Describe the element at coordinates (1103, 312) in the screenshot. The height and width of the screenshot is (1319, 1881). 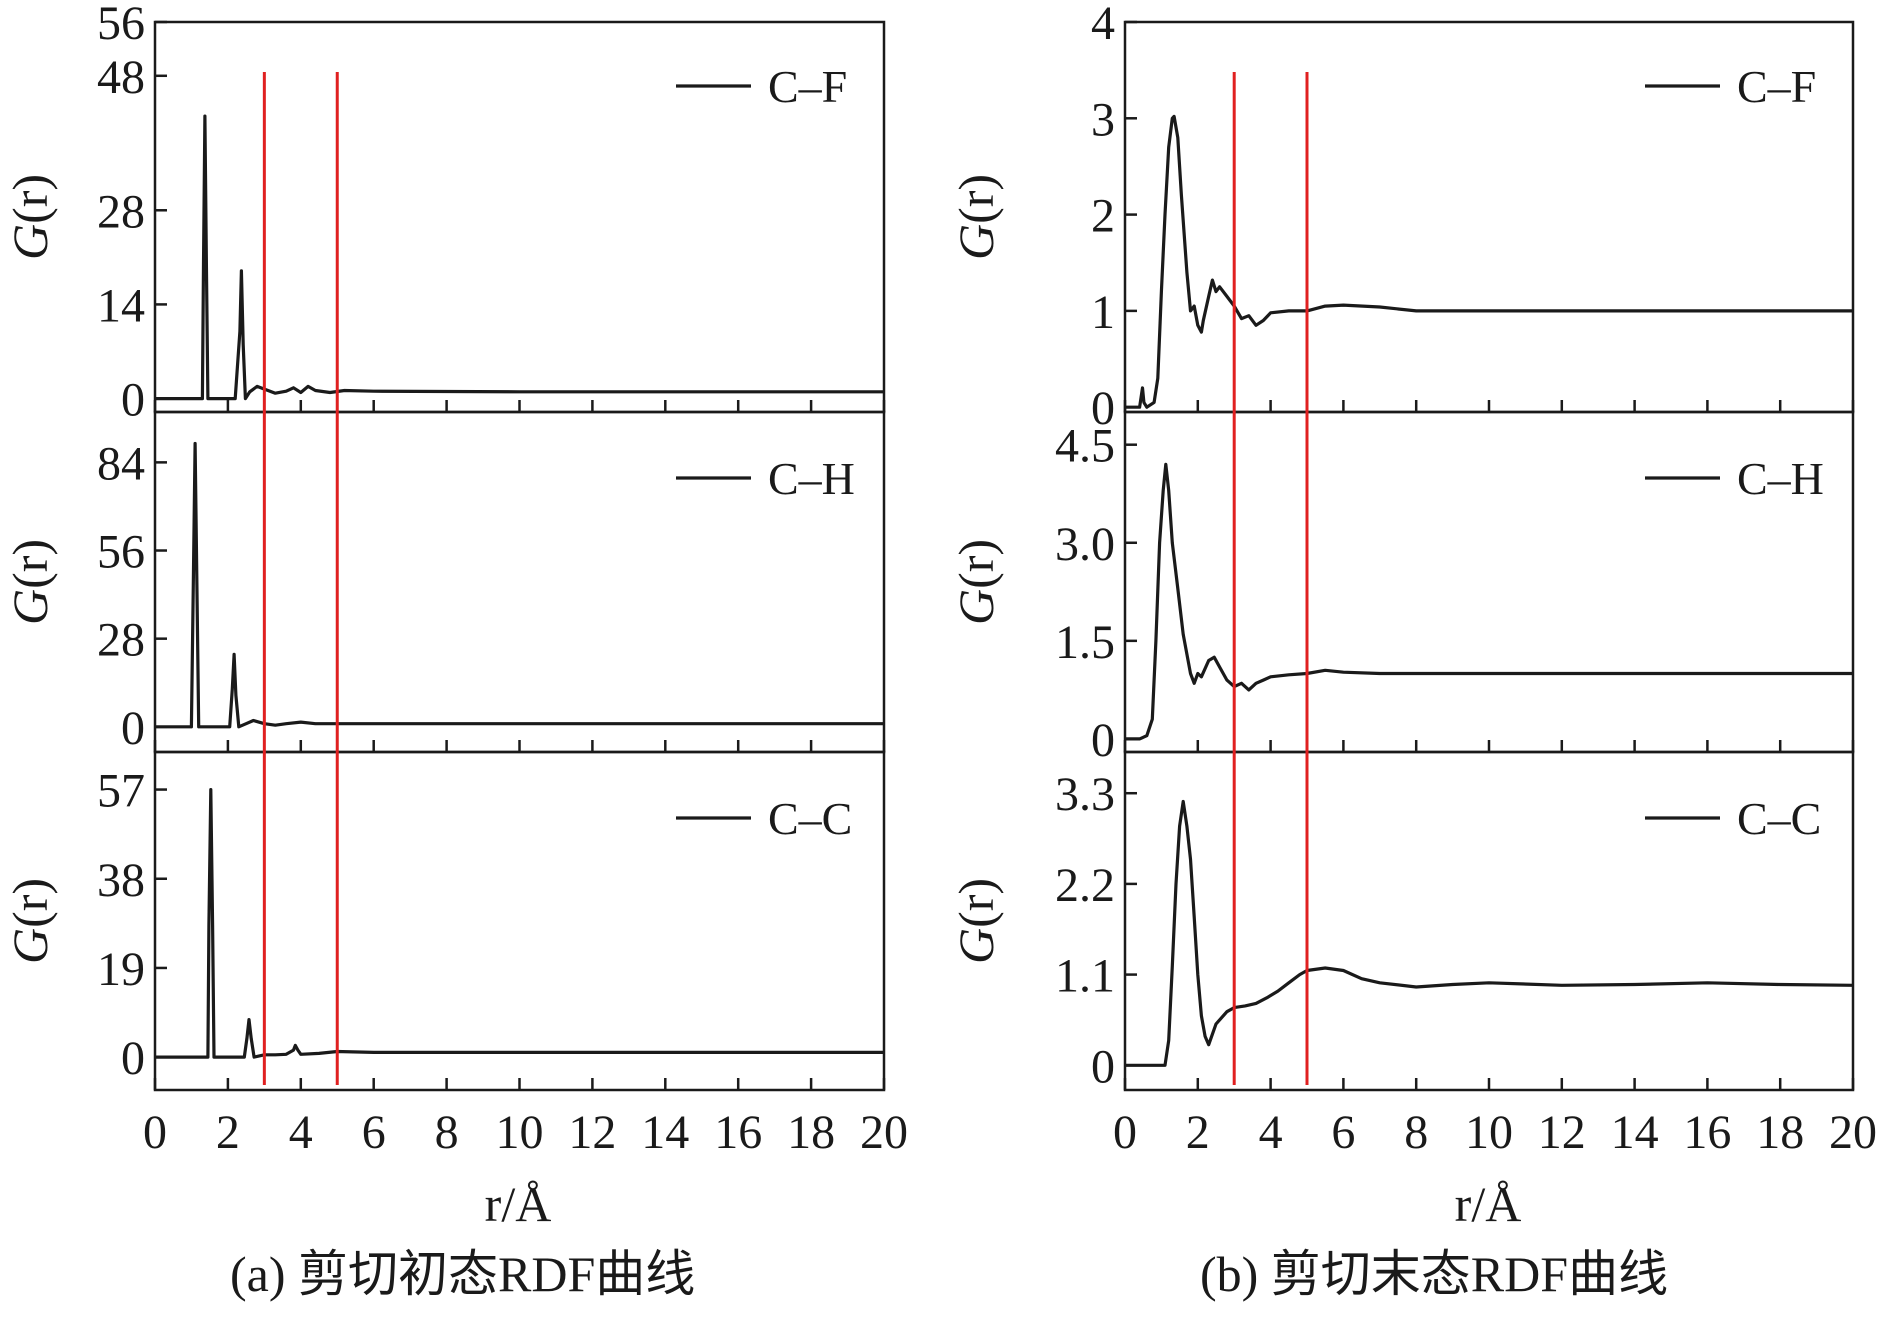
I see `y-tick-label: 1` at that location.